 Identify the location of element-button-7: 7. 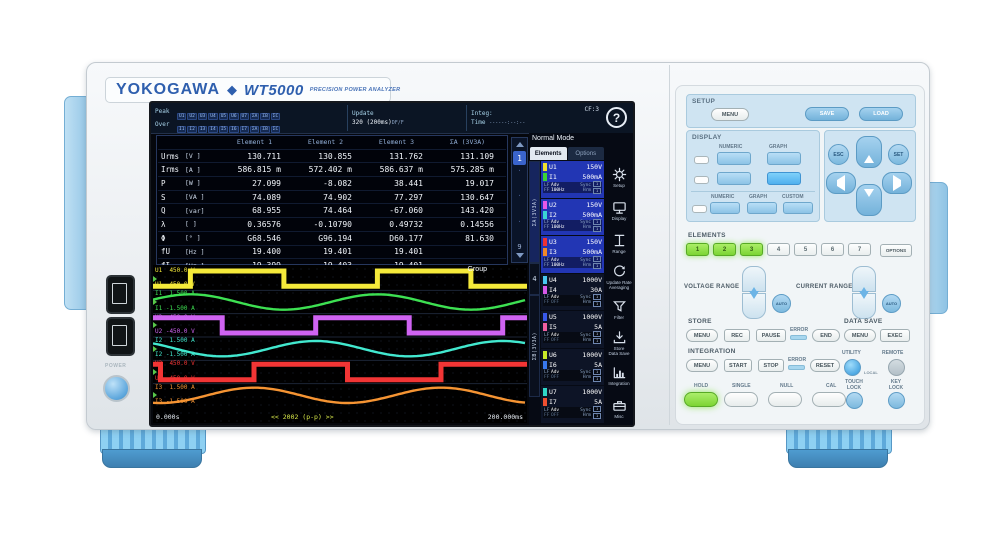
(859, 249).